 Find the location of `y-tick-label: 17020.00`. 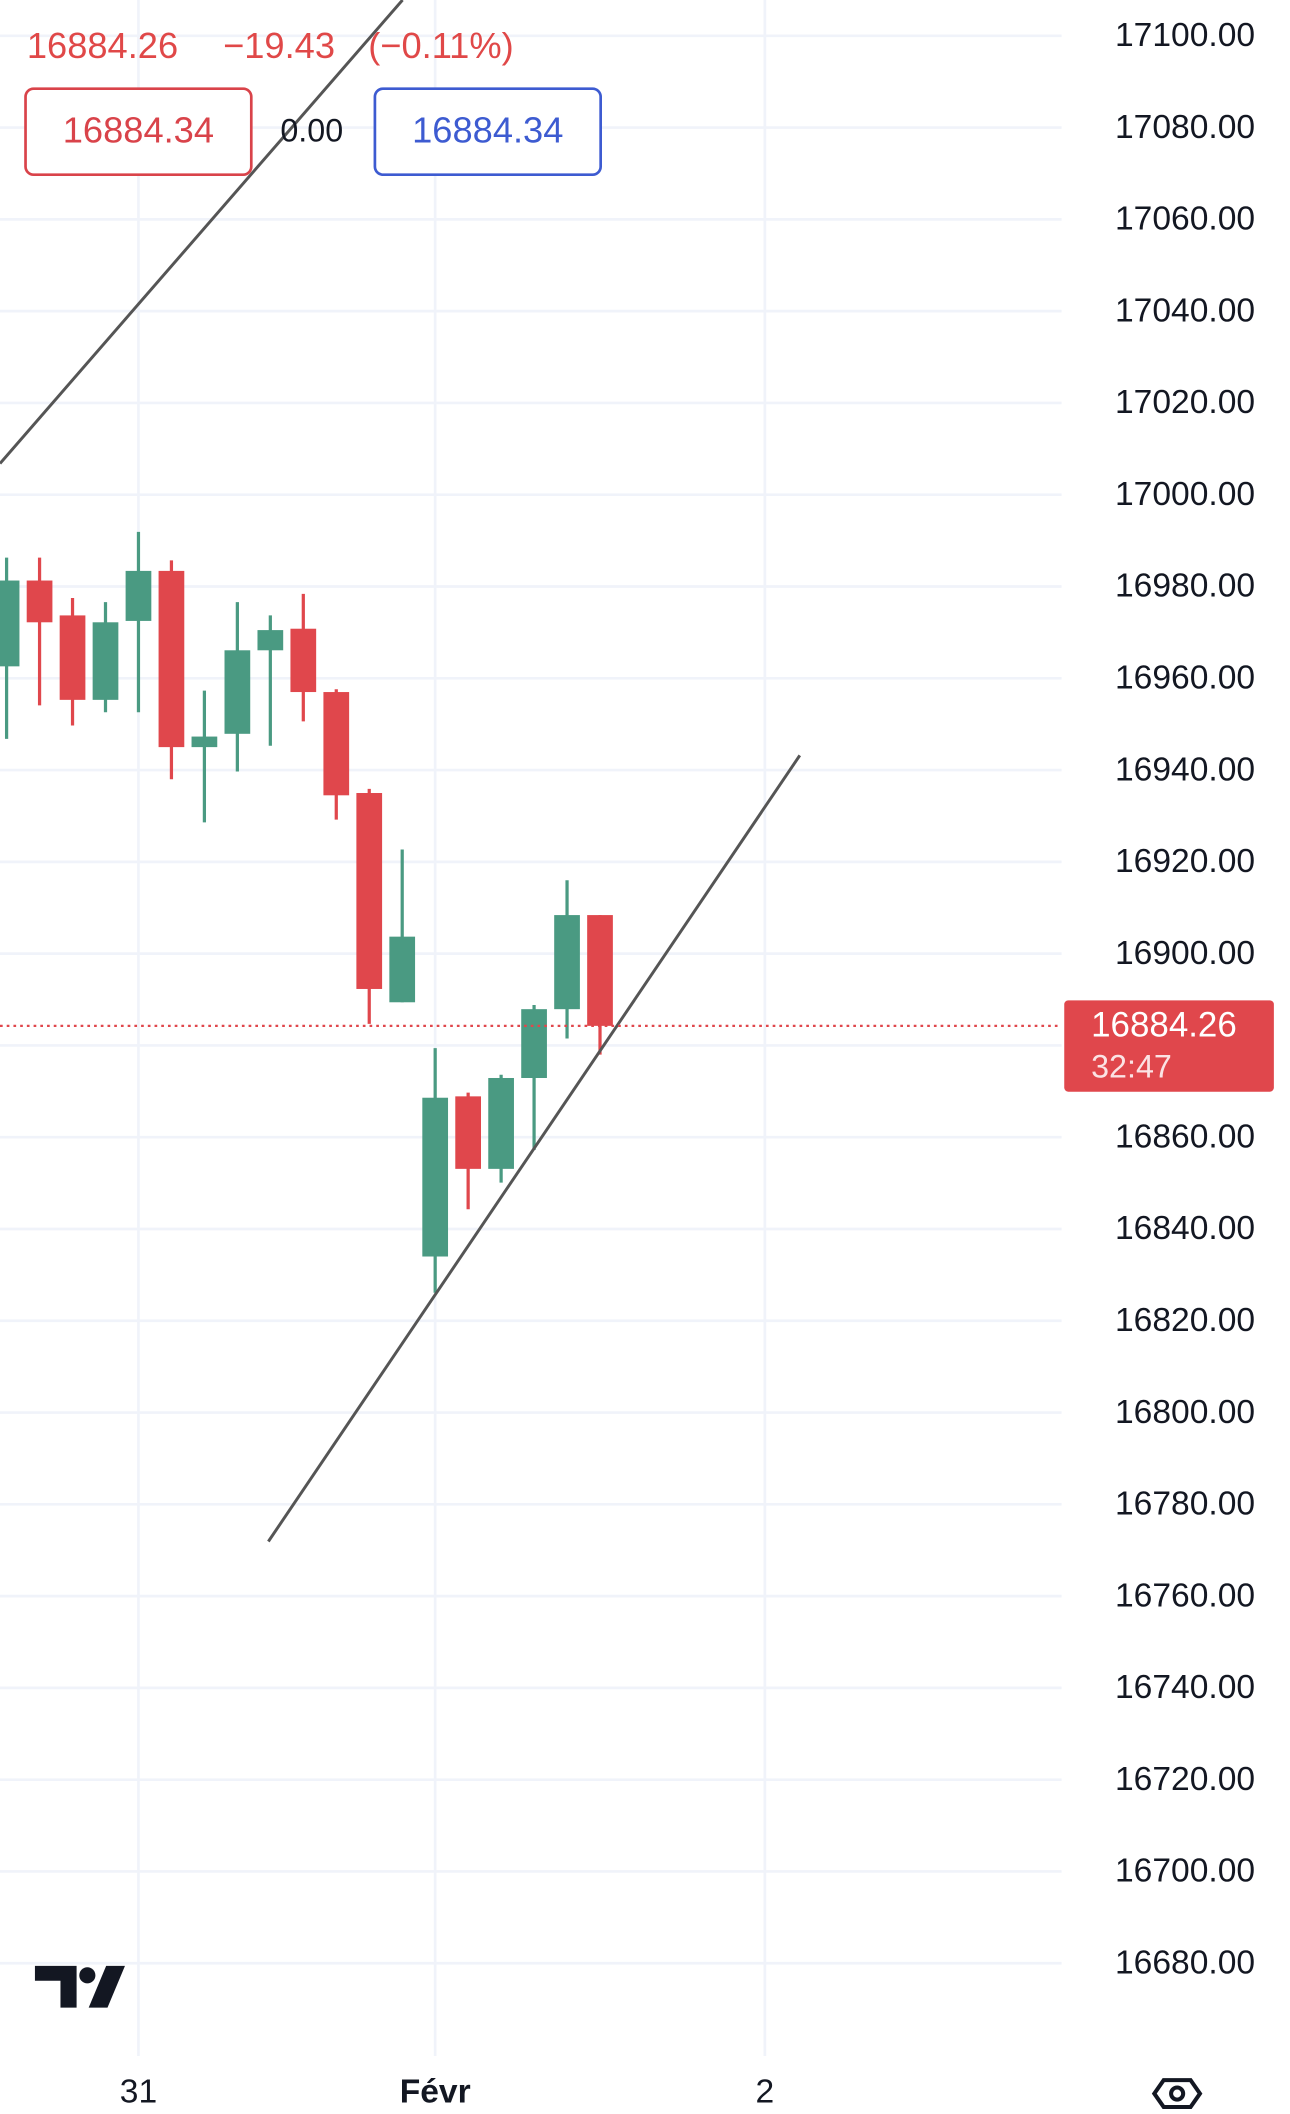

y-tick-label: 17020.00 is located at coordinates (1185, 402).